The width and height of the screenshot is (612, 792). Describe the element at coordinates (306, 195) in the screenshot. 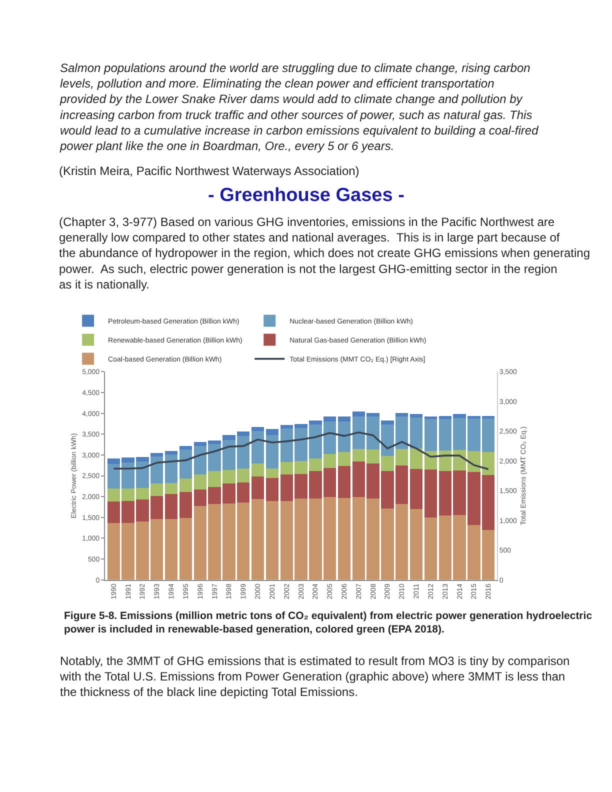

I see `text: - Greenhouse Gases -` at that location.